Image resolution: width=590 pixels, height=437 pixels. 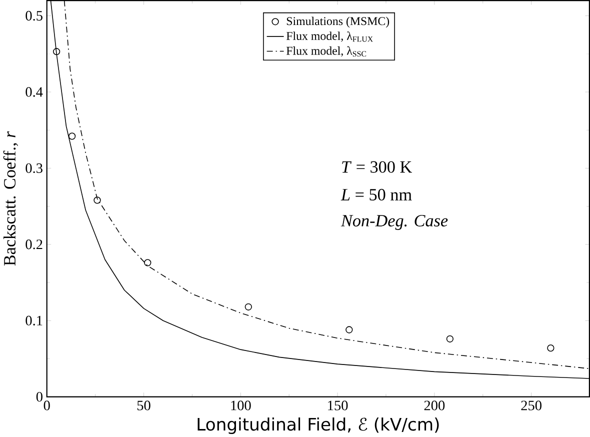 I want to click on annotation: L = 50 nm, so click(x=376, y=194).